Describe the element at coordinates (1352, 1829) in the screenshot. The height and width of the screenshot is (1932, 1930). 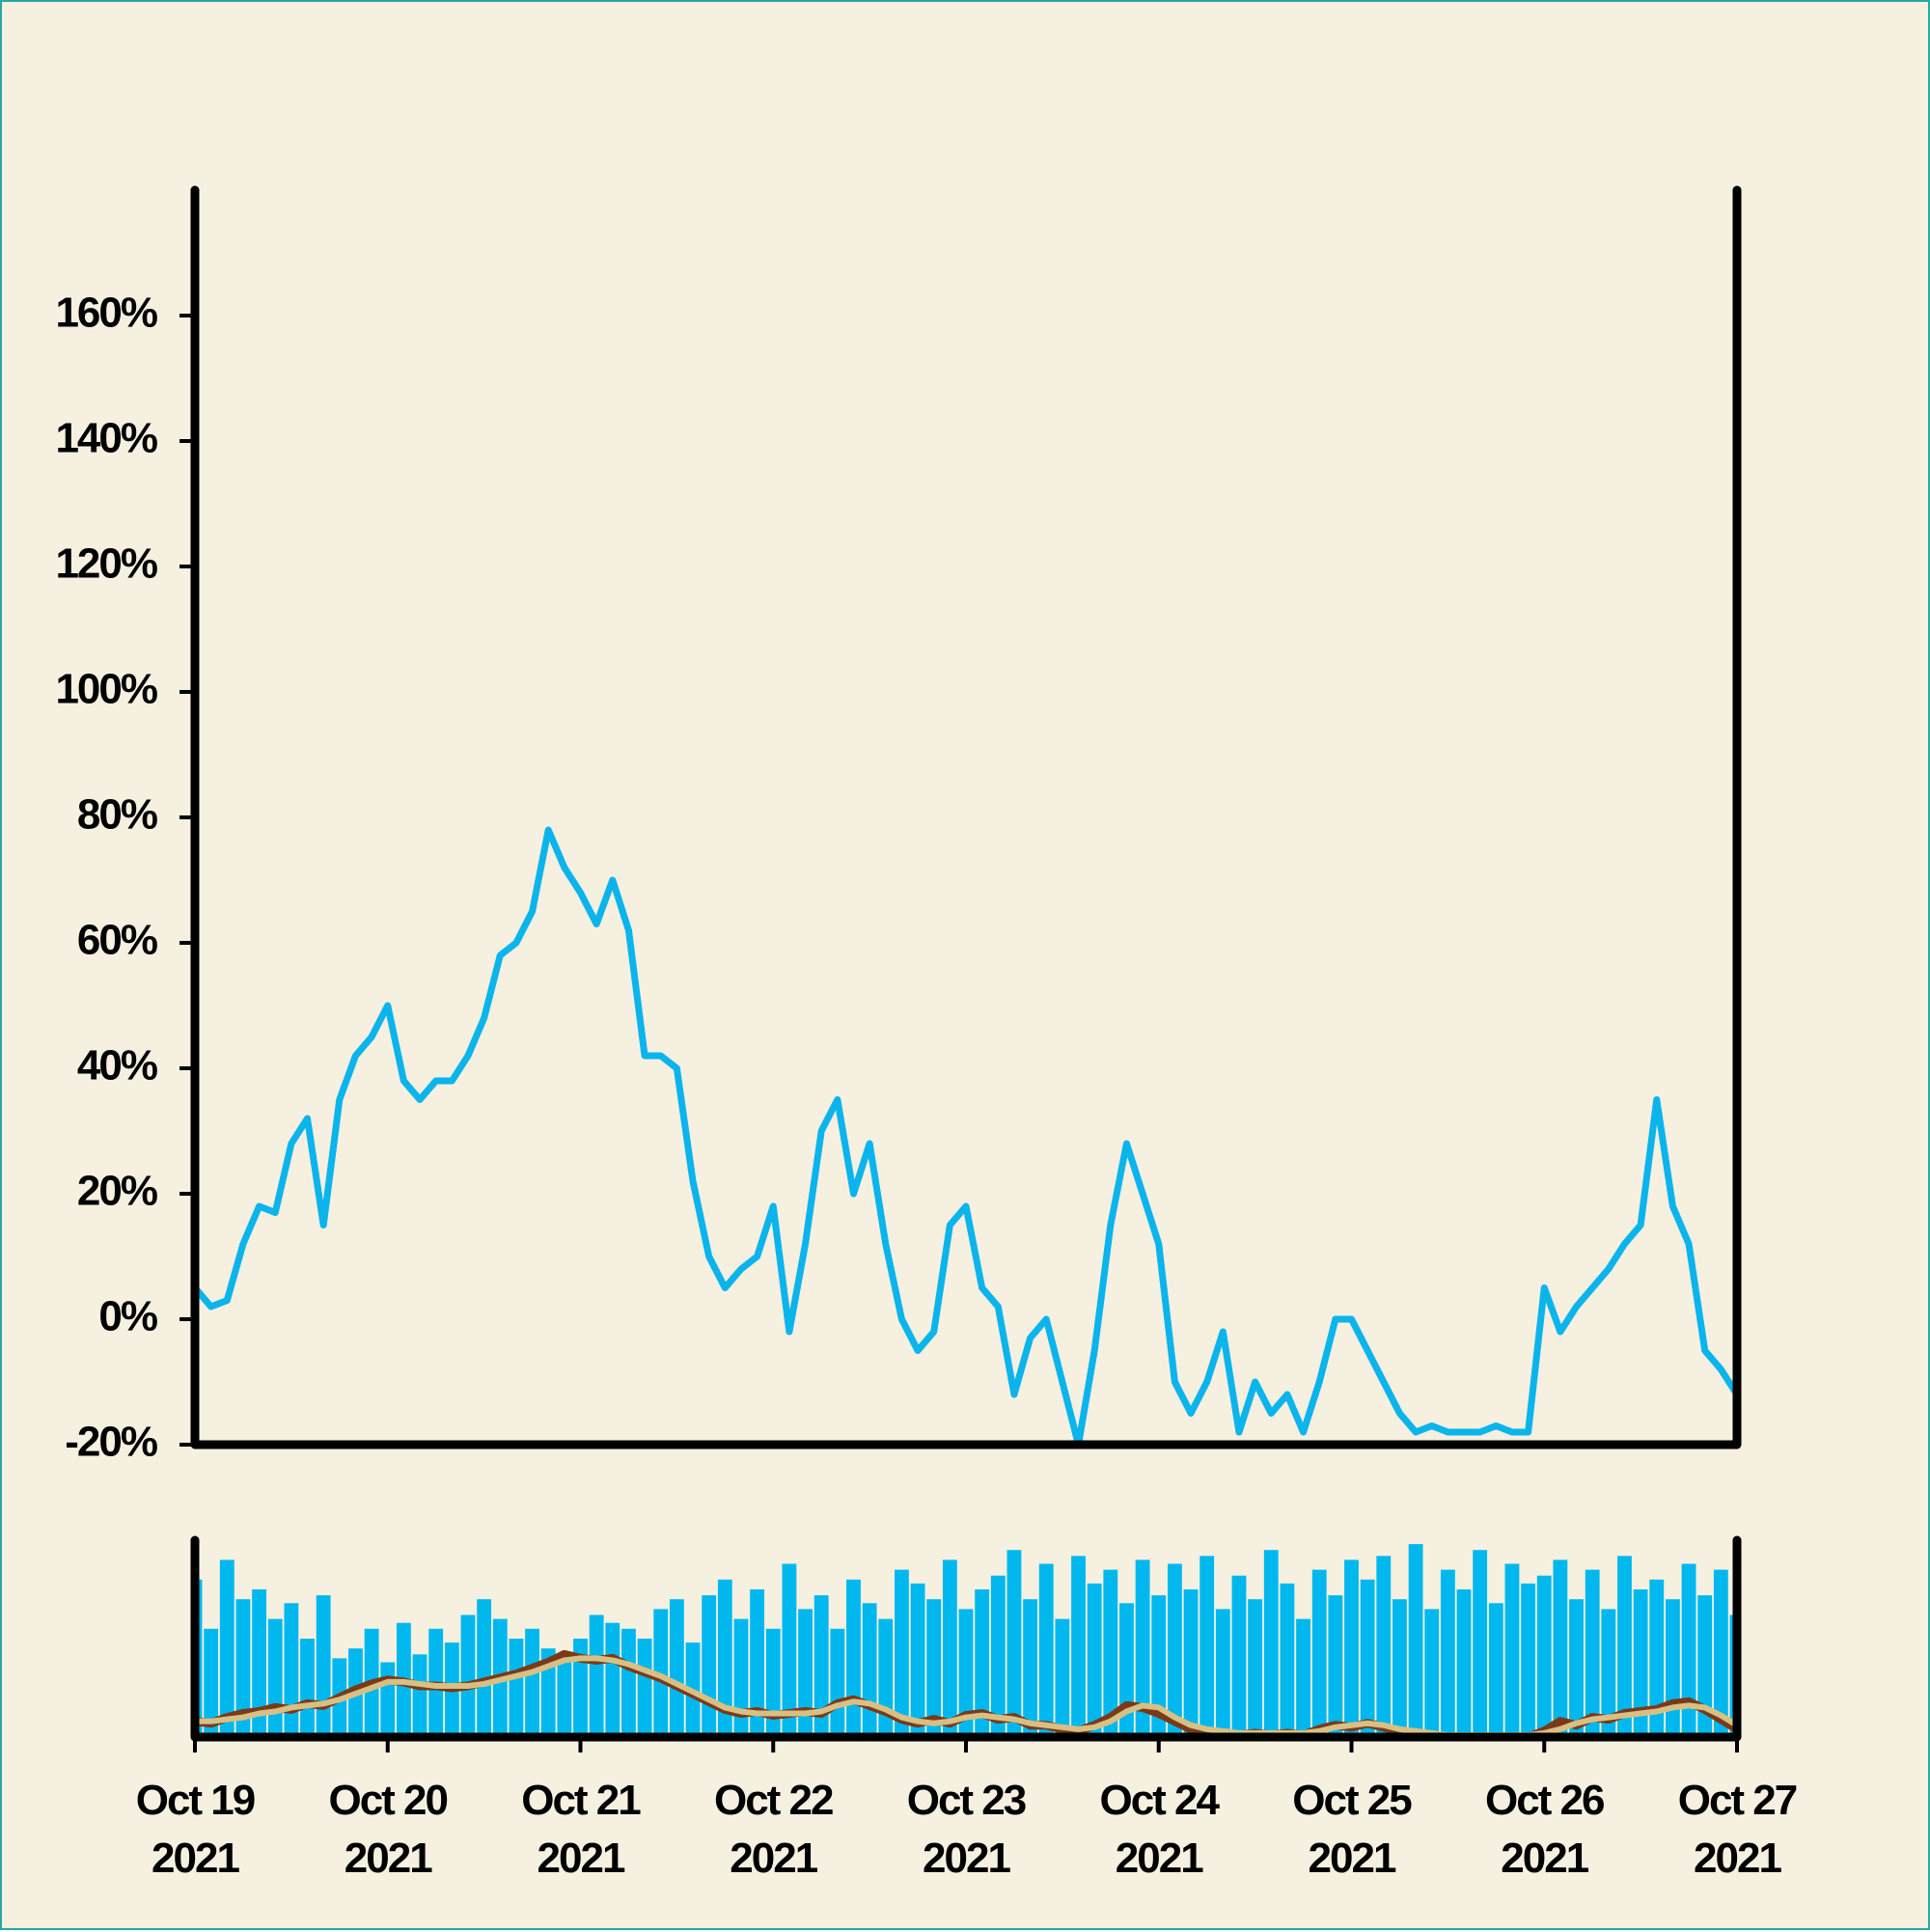
I see `x-tick-label: Oct 25 2021` at that location.